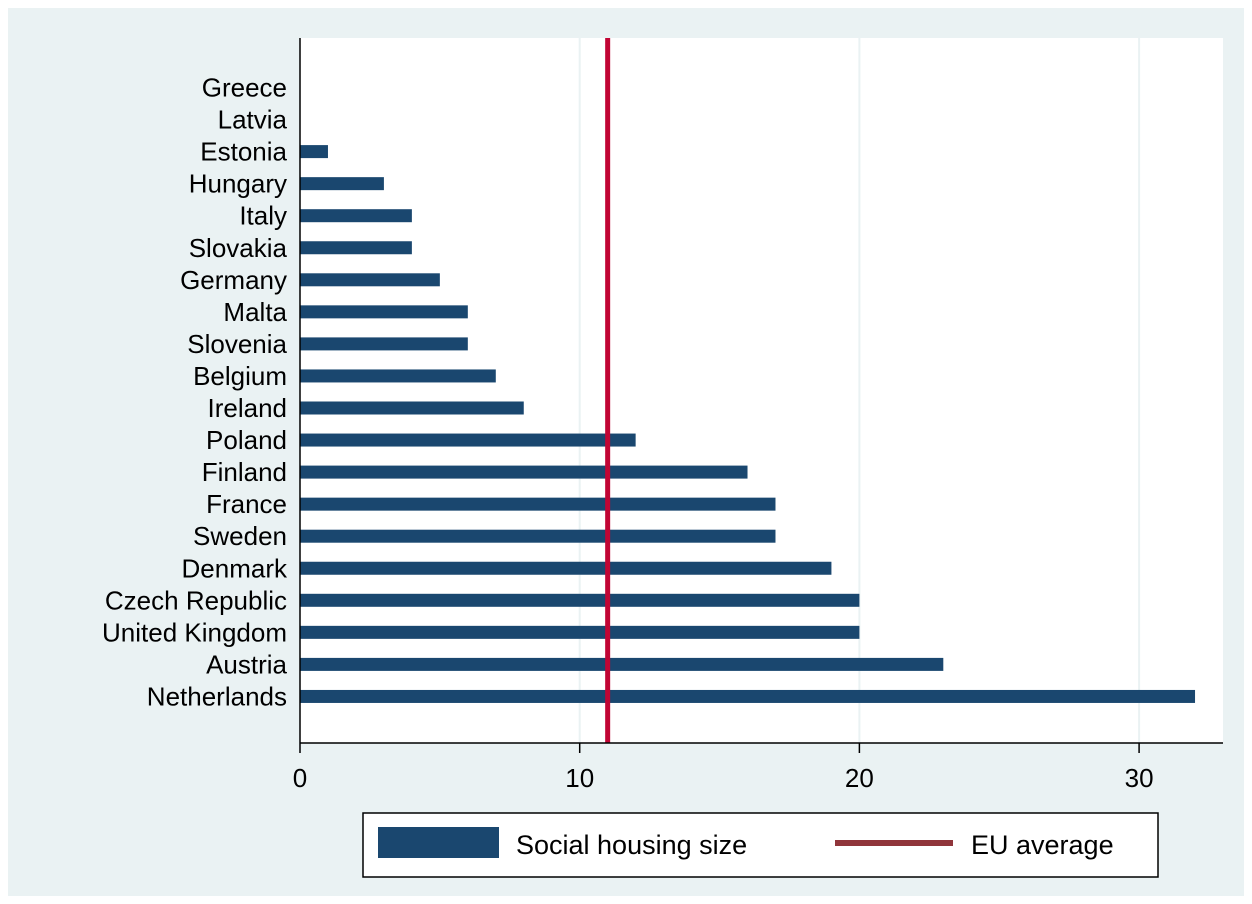 This screenshot has height=904, width=1252. Describe the element at coordinates (859, 778) in the screenshot. I see `x-tick-label: 20` at that location.